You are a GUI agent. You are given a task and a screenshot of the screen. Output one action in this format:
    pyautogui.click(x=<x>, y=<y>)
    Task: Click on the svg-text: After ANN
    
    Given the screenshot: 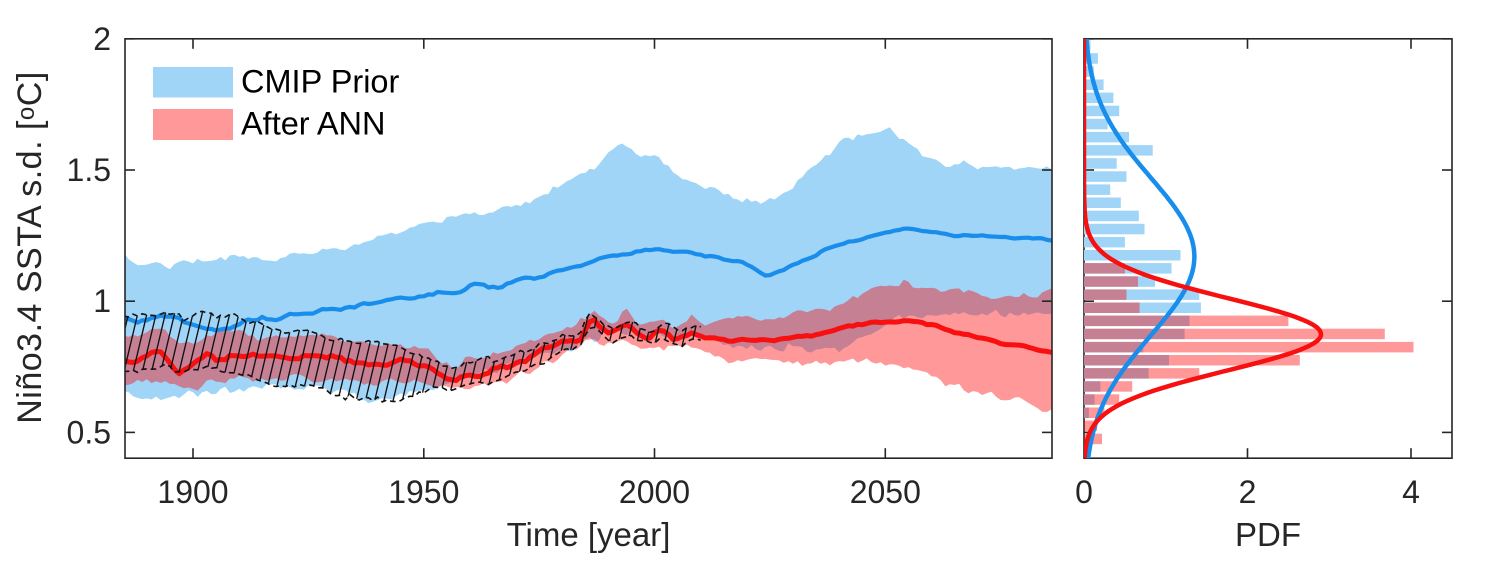 What is the action you would take?
    pyautogui.click(x=313, y=124)
    